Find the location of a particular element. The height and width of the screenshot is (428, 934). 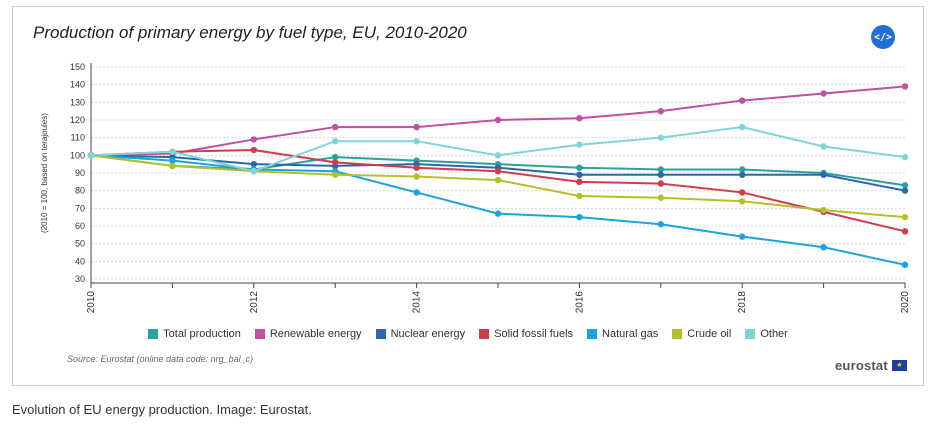

x-tick-label: 2010 is located at coordinates (91, 302).